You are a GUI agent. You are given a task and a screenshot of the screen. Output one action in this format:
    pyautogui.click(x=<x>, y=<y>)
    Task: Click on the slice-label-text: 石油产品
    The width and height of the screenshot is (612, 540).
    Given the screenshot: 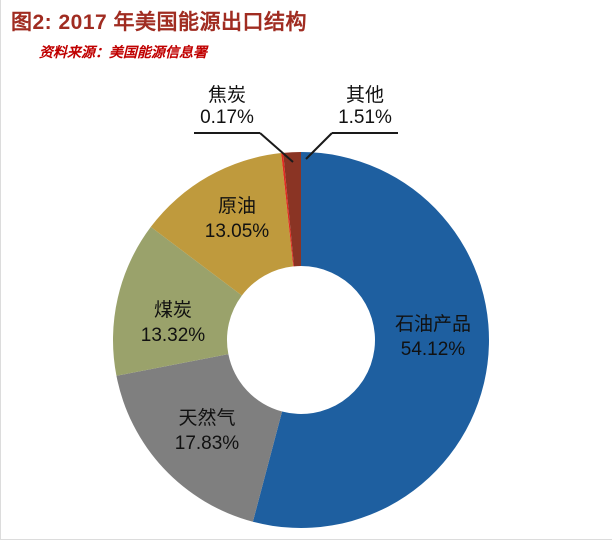 What is the action you would take?
    pyautogui.click(x=432, y=324)
    